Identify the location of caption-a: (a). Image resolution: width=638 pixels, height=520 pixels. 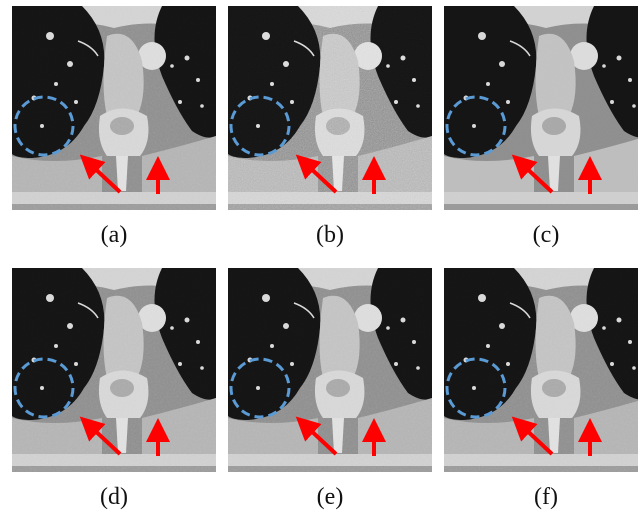
(114, 235).